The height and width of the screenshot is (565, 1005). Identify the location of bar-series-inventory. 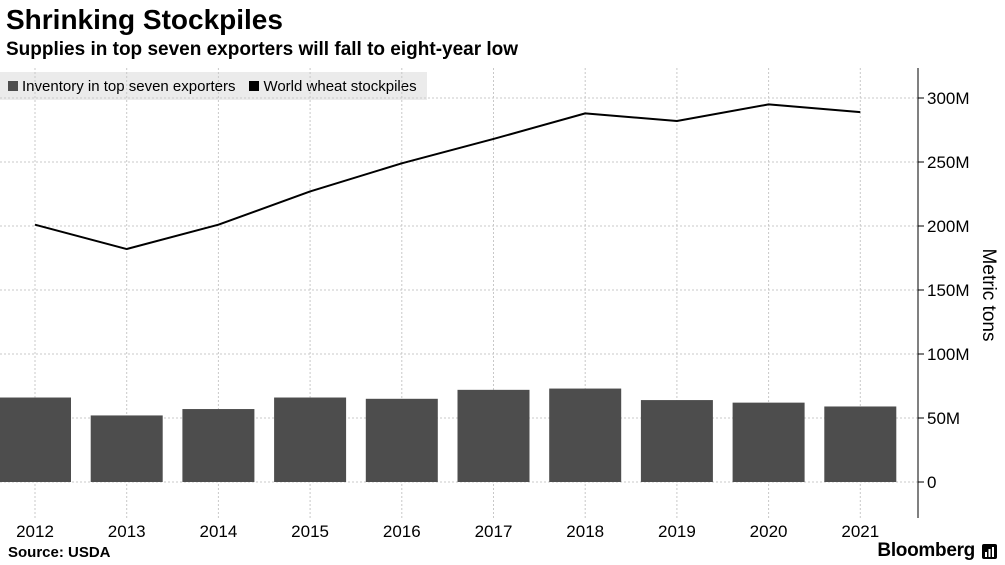
(448, 435).